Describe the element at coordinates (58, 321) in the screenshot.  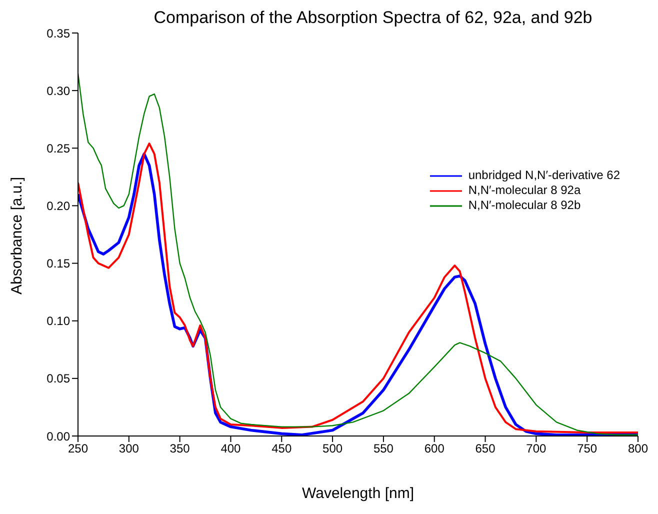
I see `y-tick-label: 0.10` at that location.